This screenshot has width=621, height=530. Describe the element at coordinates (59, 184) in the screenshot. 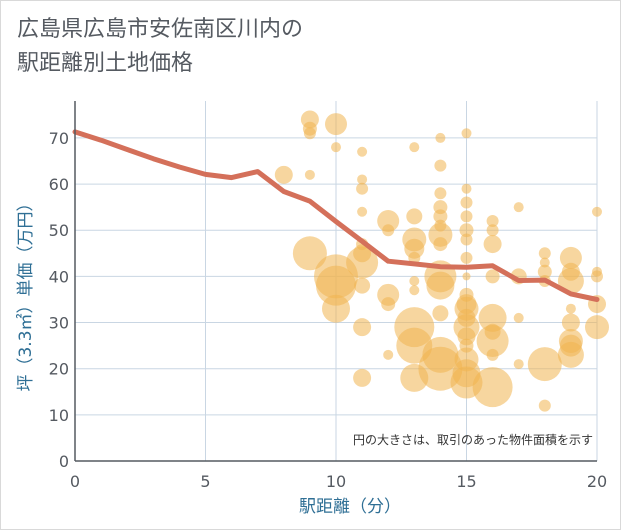

I see `y-tick-label: 60` at that location.